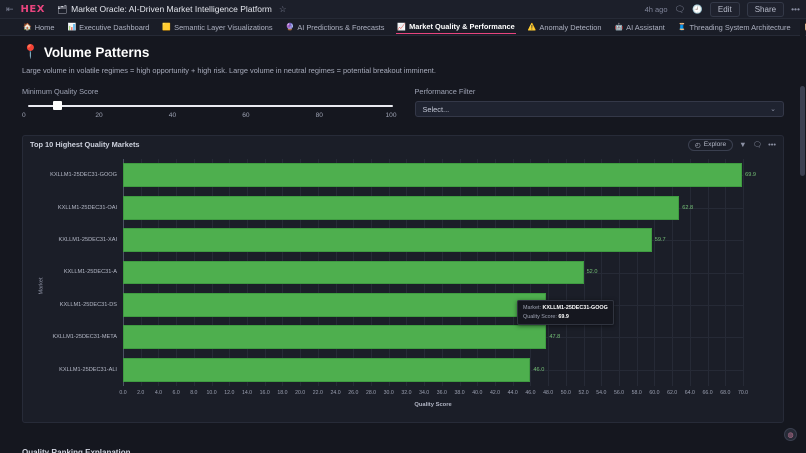 This screenshot has width=806, height=453. Describe the element at coordinates (636, 393) in the screenshot. I see `x-tick-label: 58.0` at that location.